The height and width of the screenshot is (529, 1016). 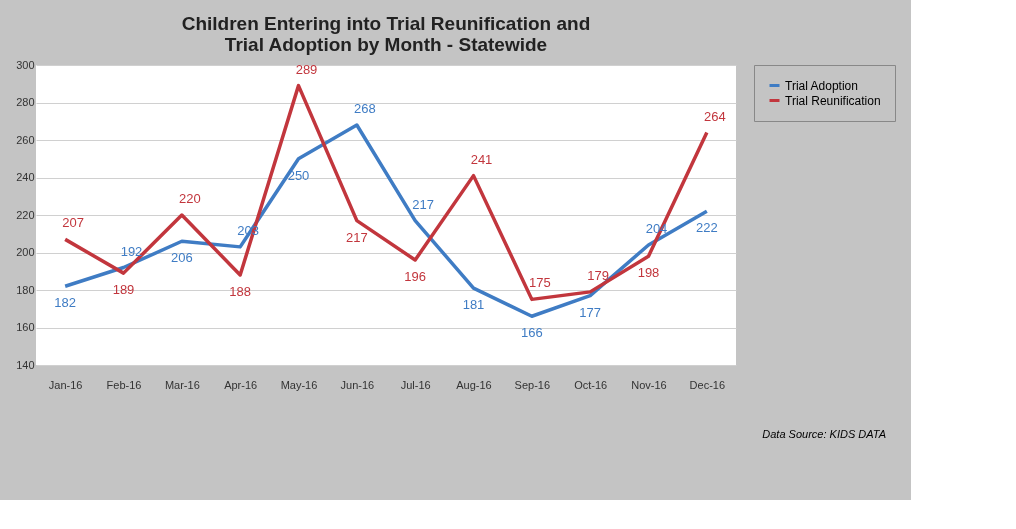 What do you see at coordinates (590, 312) in the screenshot?
I see `data-label: 177` at bounding box center [590, 312].